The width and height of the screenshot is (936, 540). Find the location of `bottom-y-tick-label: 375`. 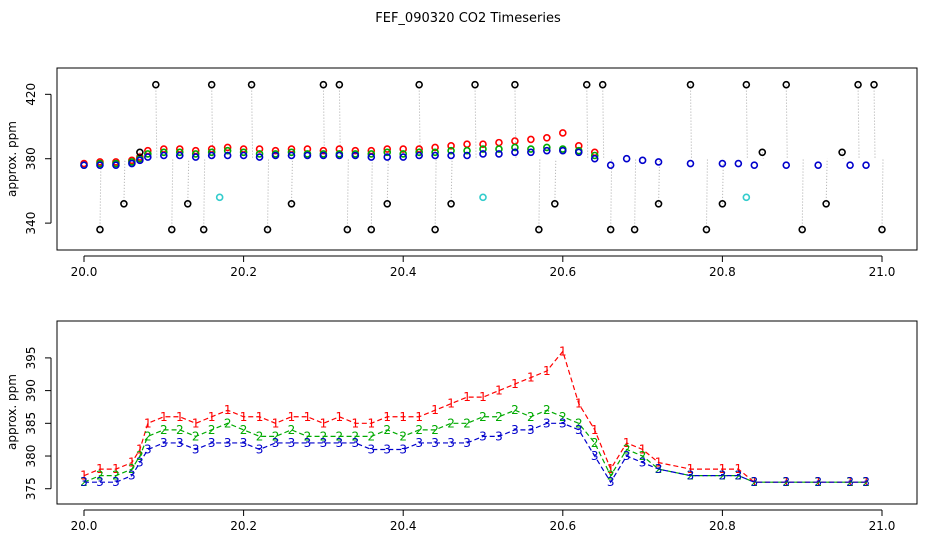

bottom-y-tick-label: 375 is located at coordinates (31, 488).